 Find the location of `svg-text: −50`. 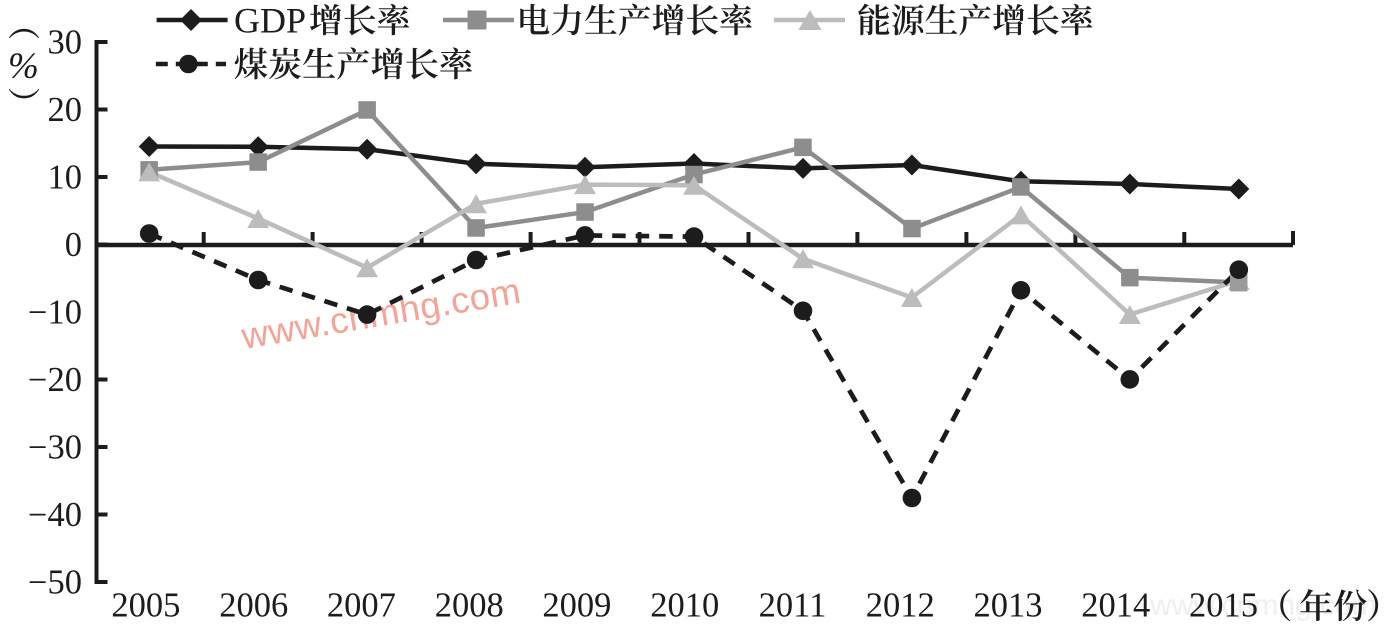

svg-text: −50 is located at coordinates (55, 583).